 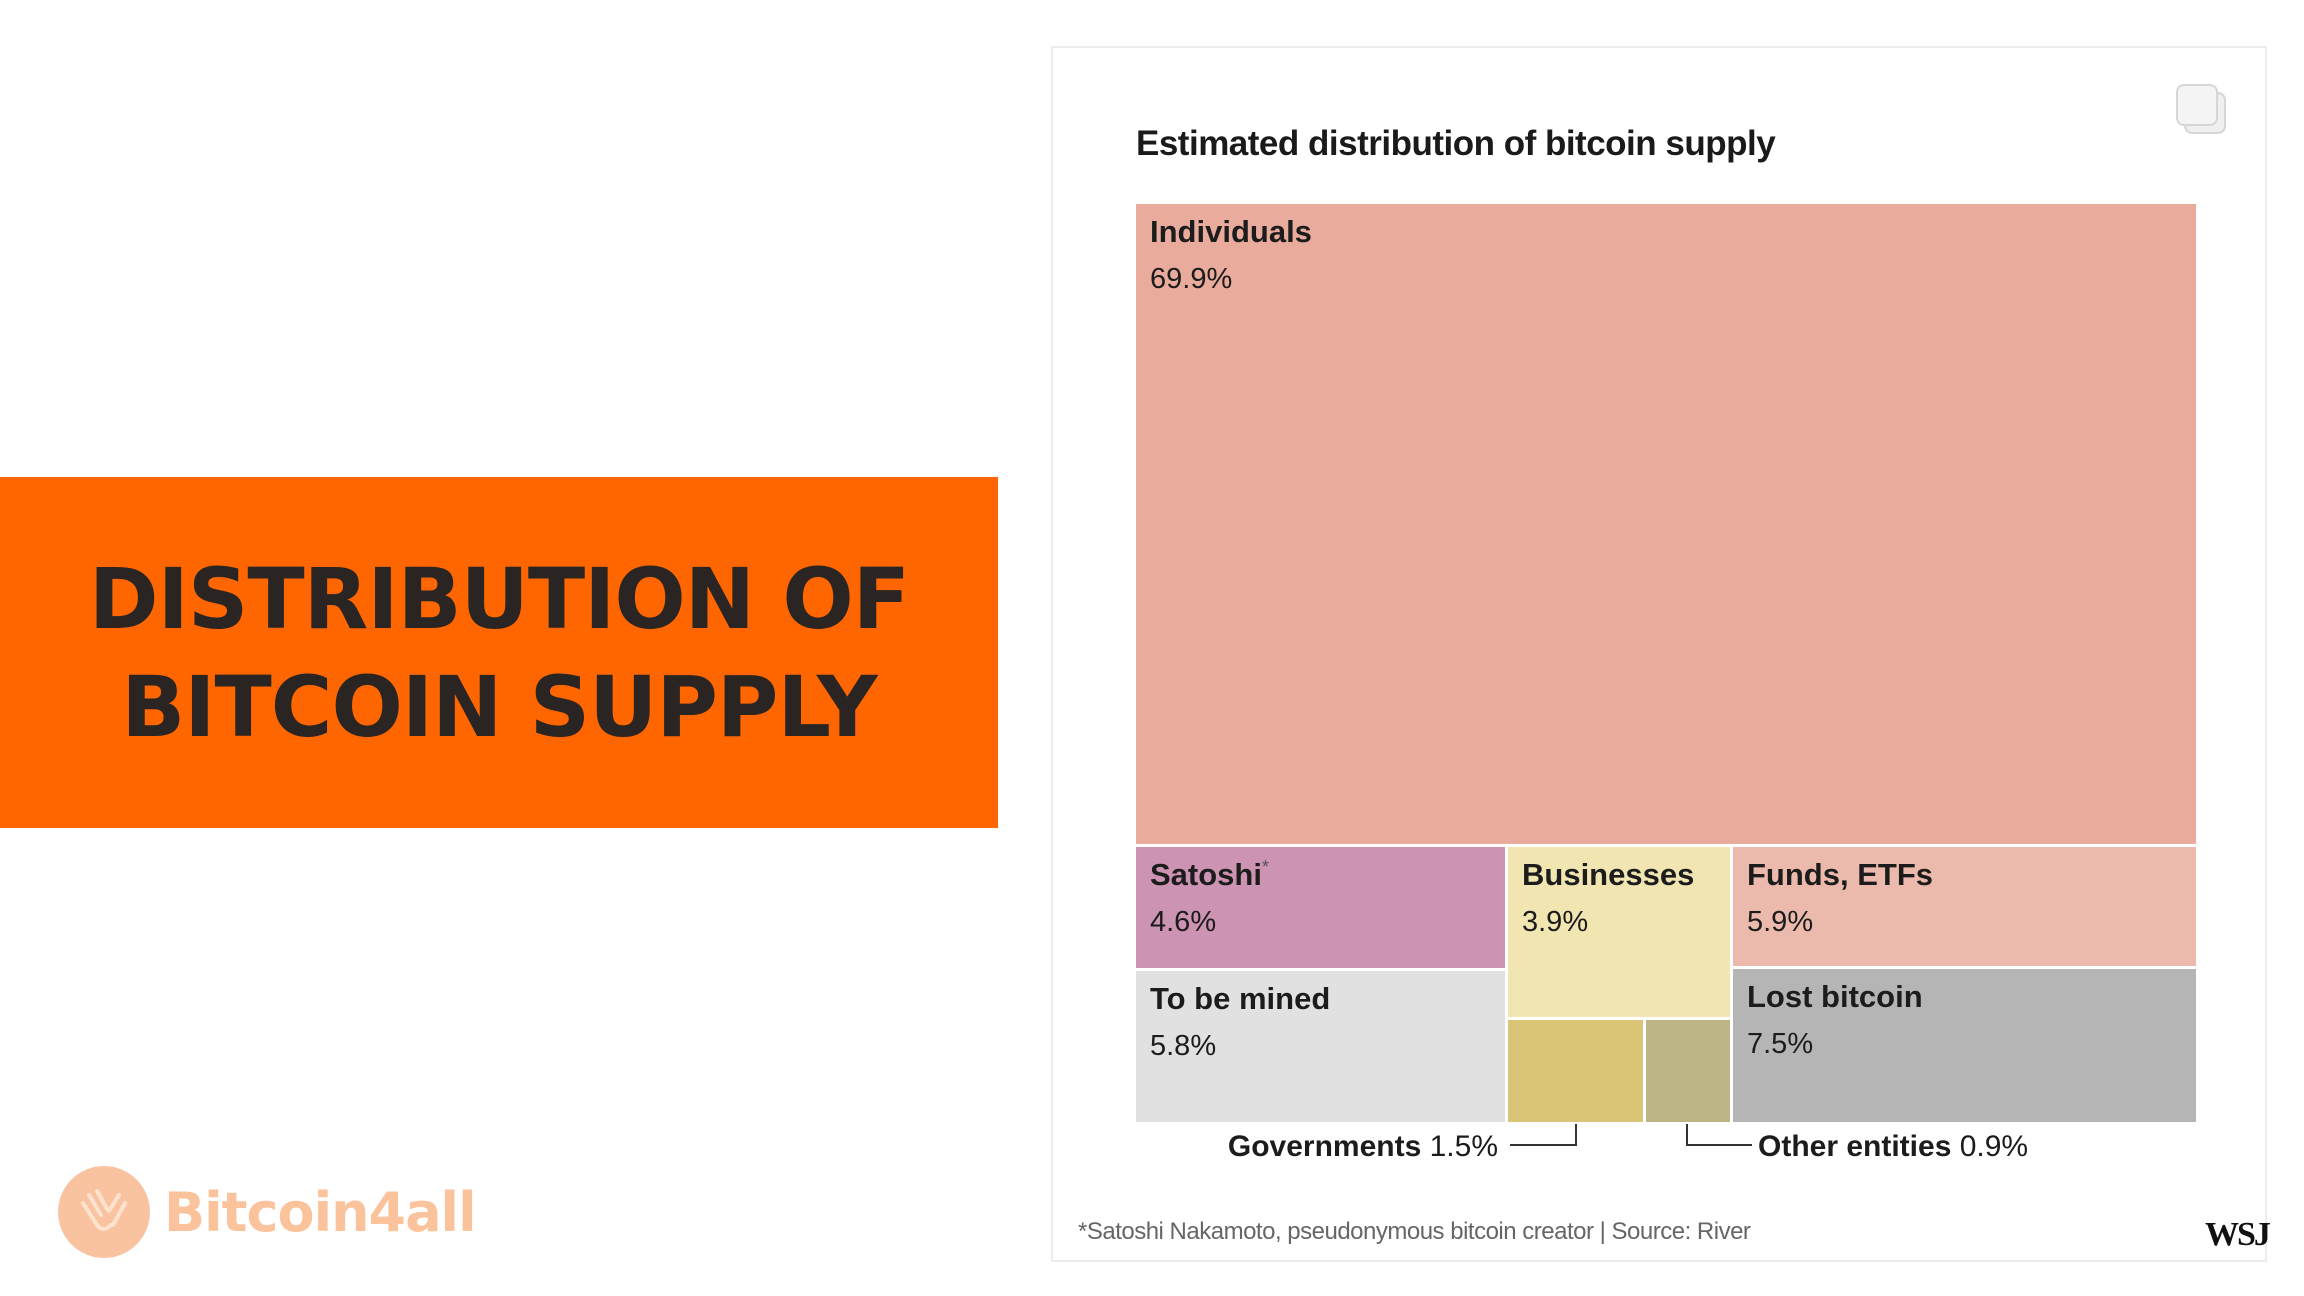 I want to click on treemap-cell-satoshi, so click(x=1320, y=907).